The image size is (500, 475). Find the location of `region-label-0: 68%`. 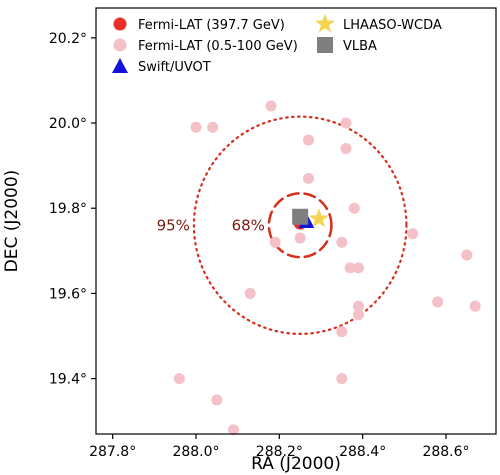

region-label-0: 68% is located at coordinates (248, 225).